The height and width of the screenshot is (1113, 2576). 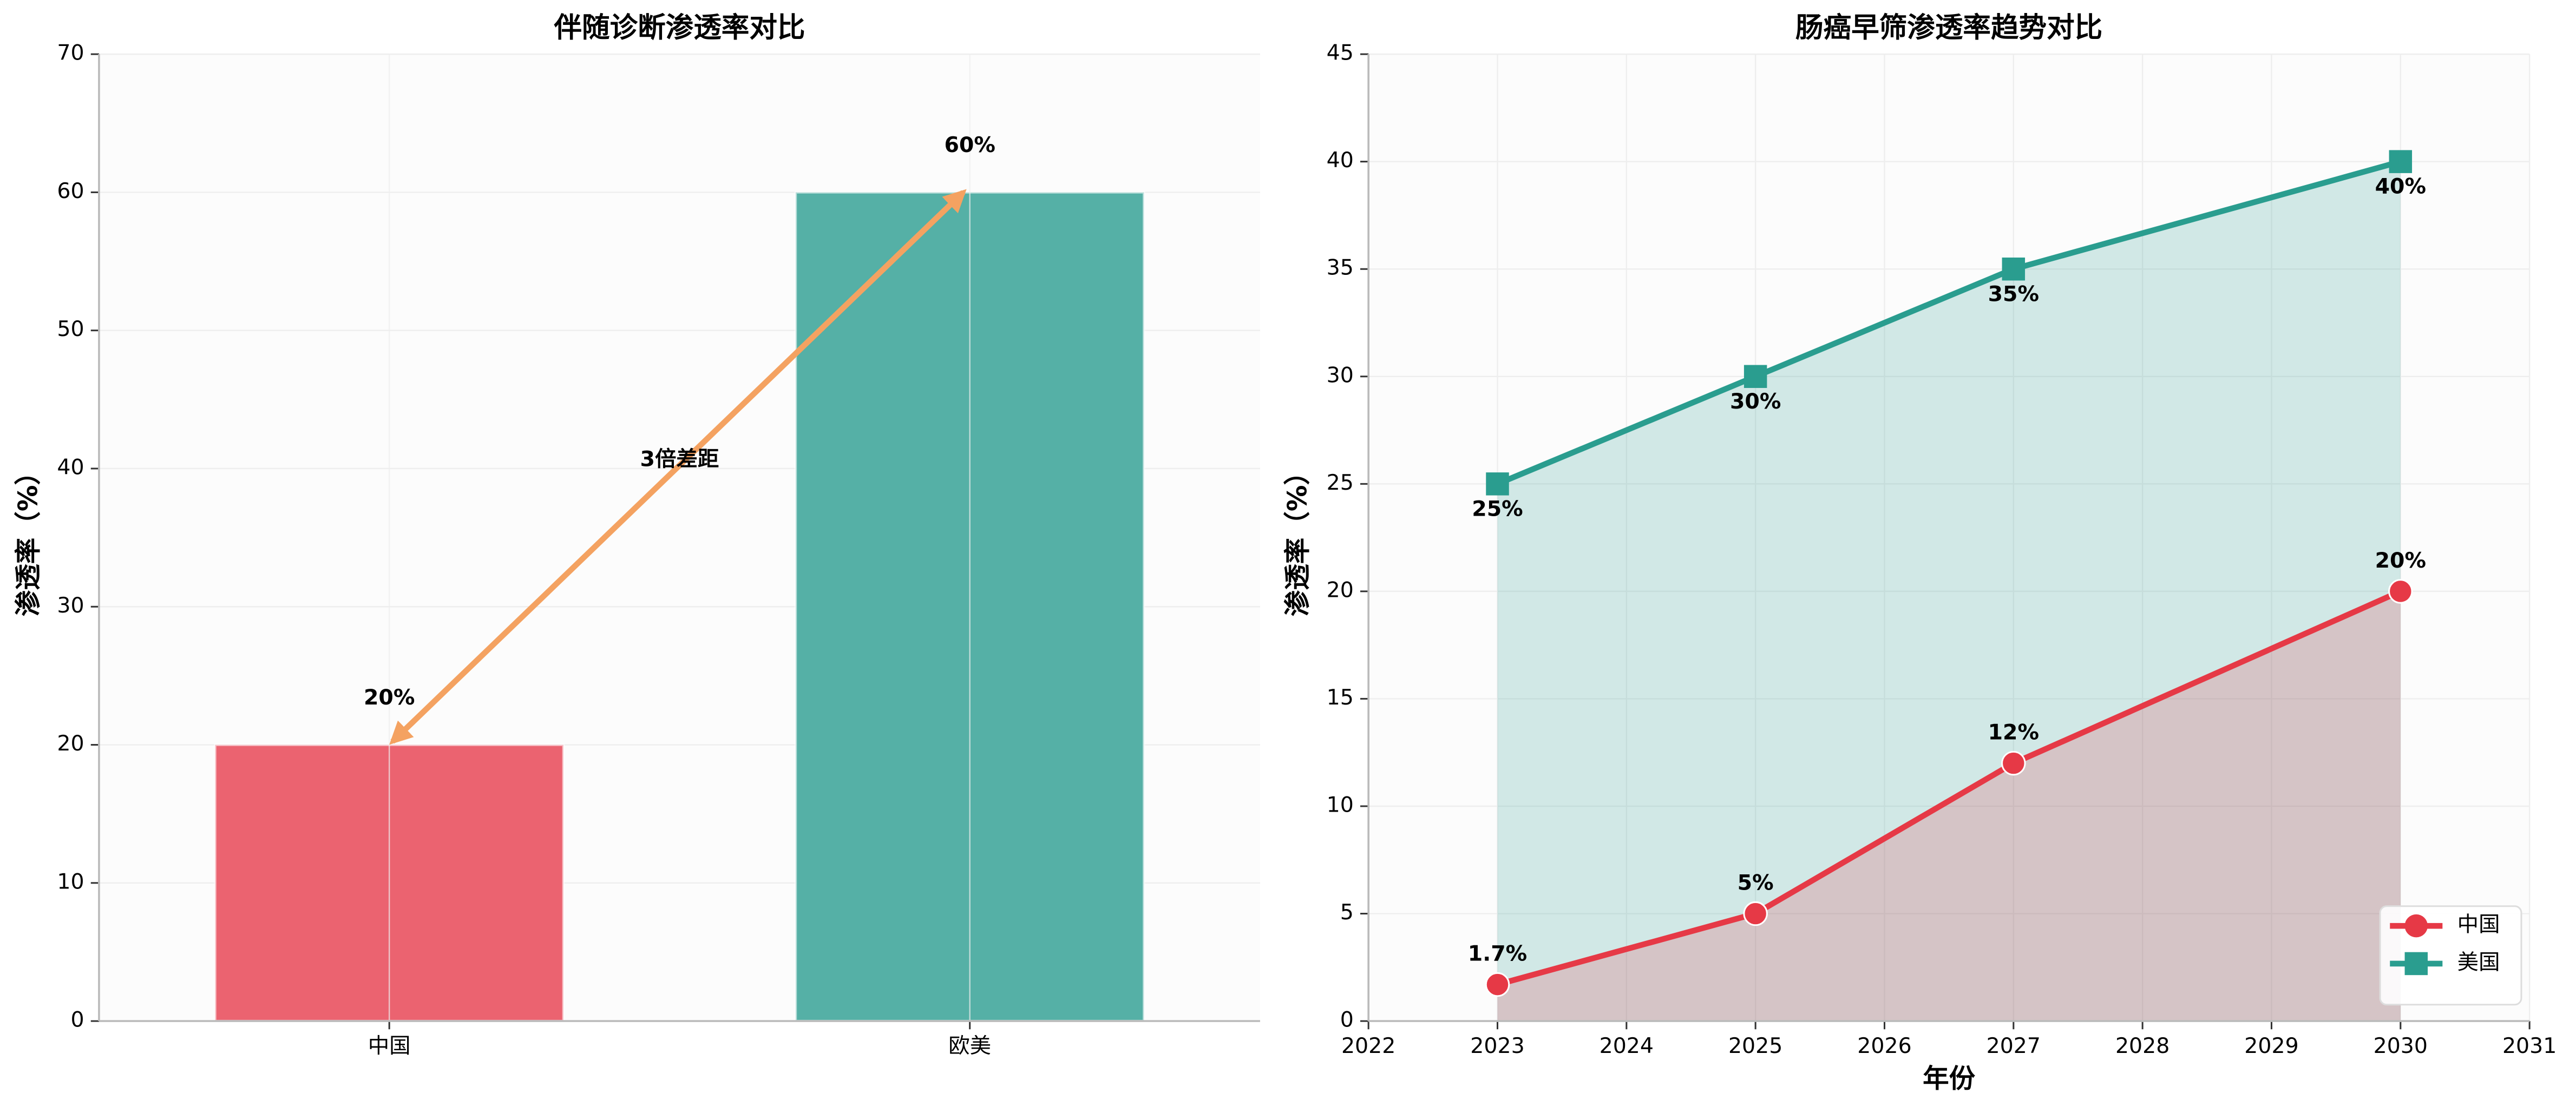 What do you see at coordinates (1627, 1045) in the screenshot?
I see `x-tick-label: 2024` at bounding box center [1627, 1045].